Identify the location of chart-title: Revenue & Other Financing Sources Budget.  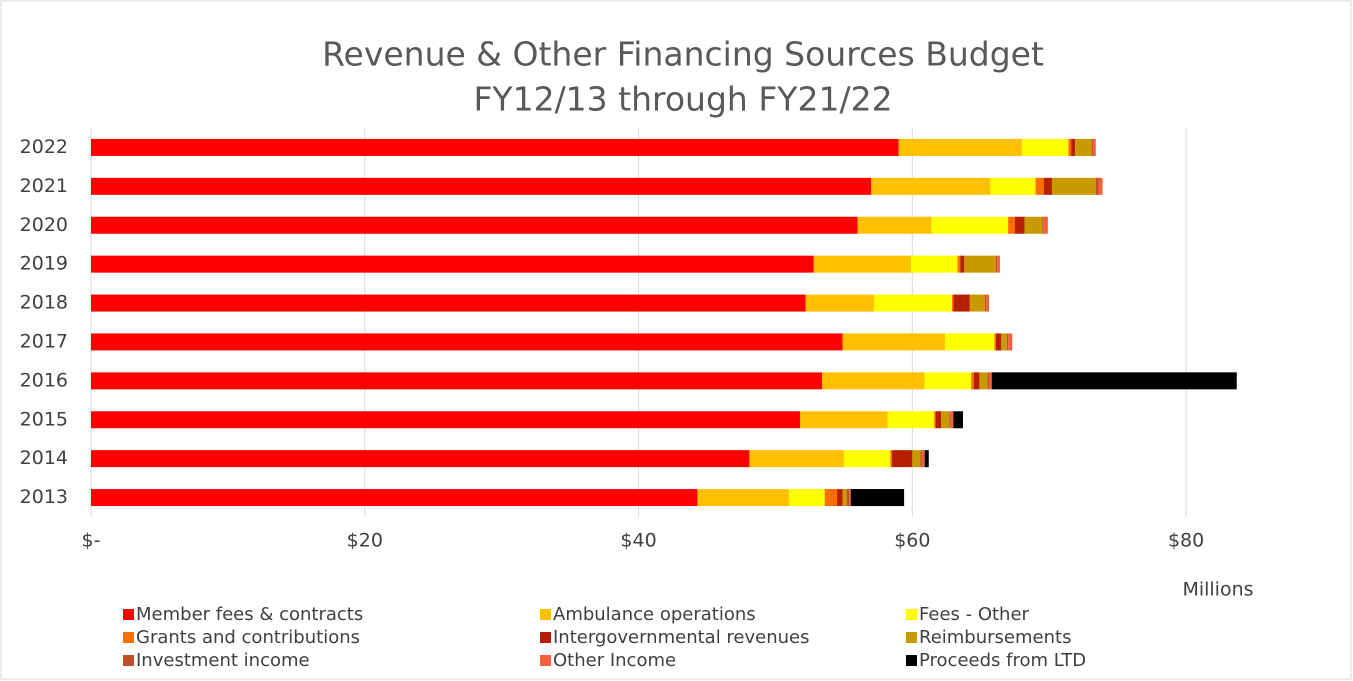
(683, 54).